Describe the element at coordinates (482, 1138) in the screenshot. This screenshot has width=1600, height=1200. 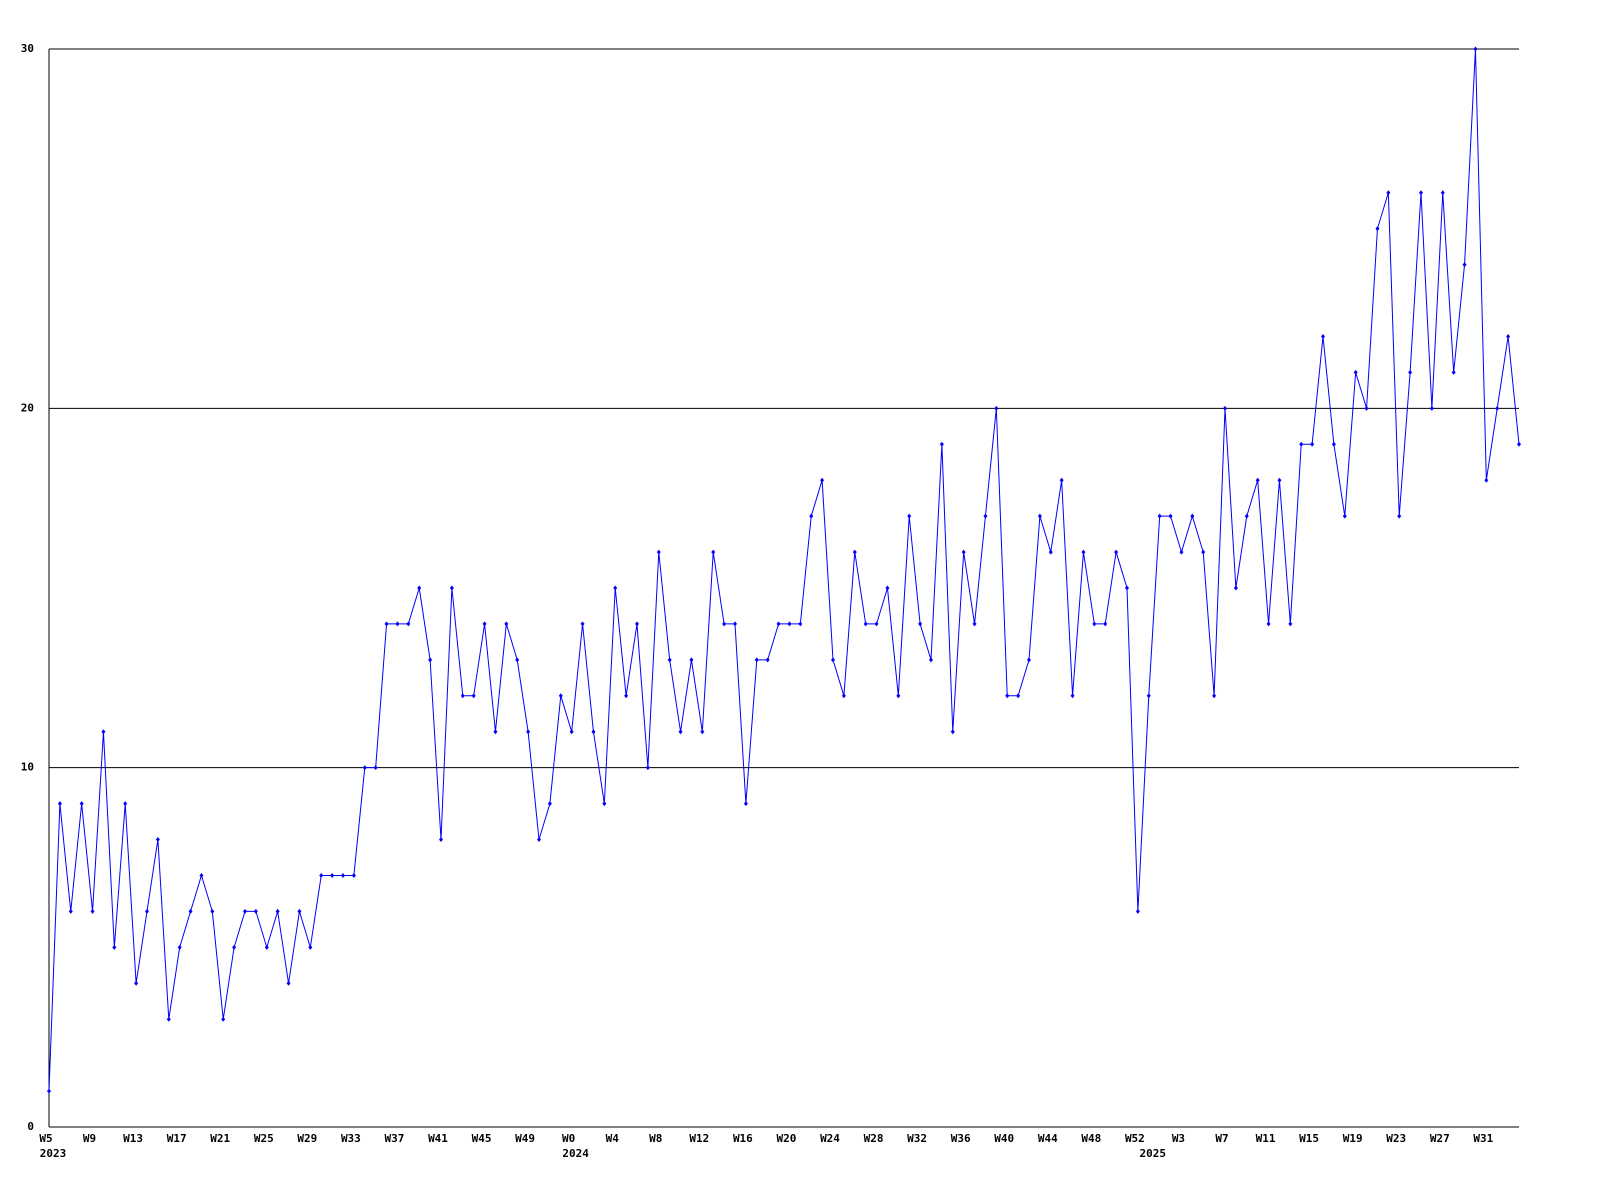
I see `x-tick-label: W45` at that location.